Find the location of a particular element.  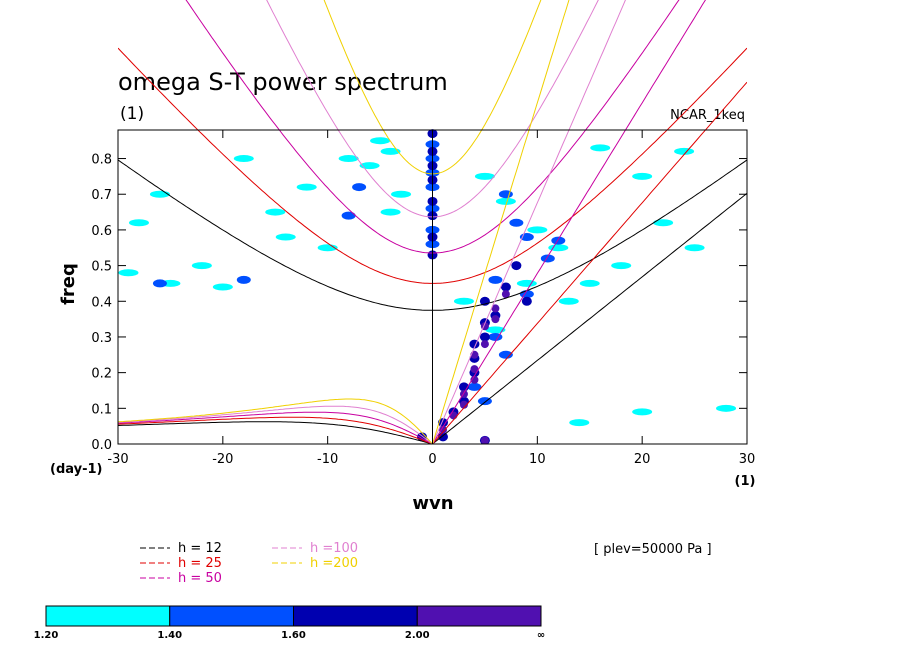

y-tick-label: 0.0 is located at coordinates (101, 445).